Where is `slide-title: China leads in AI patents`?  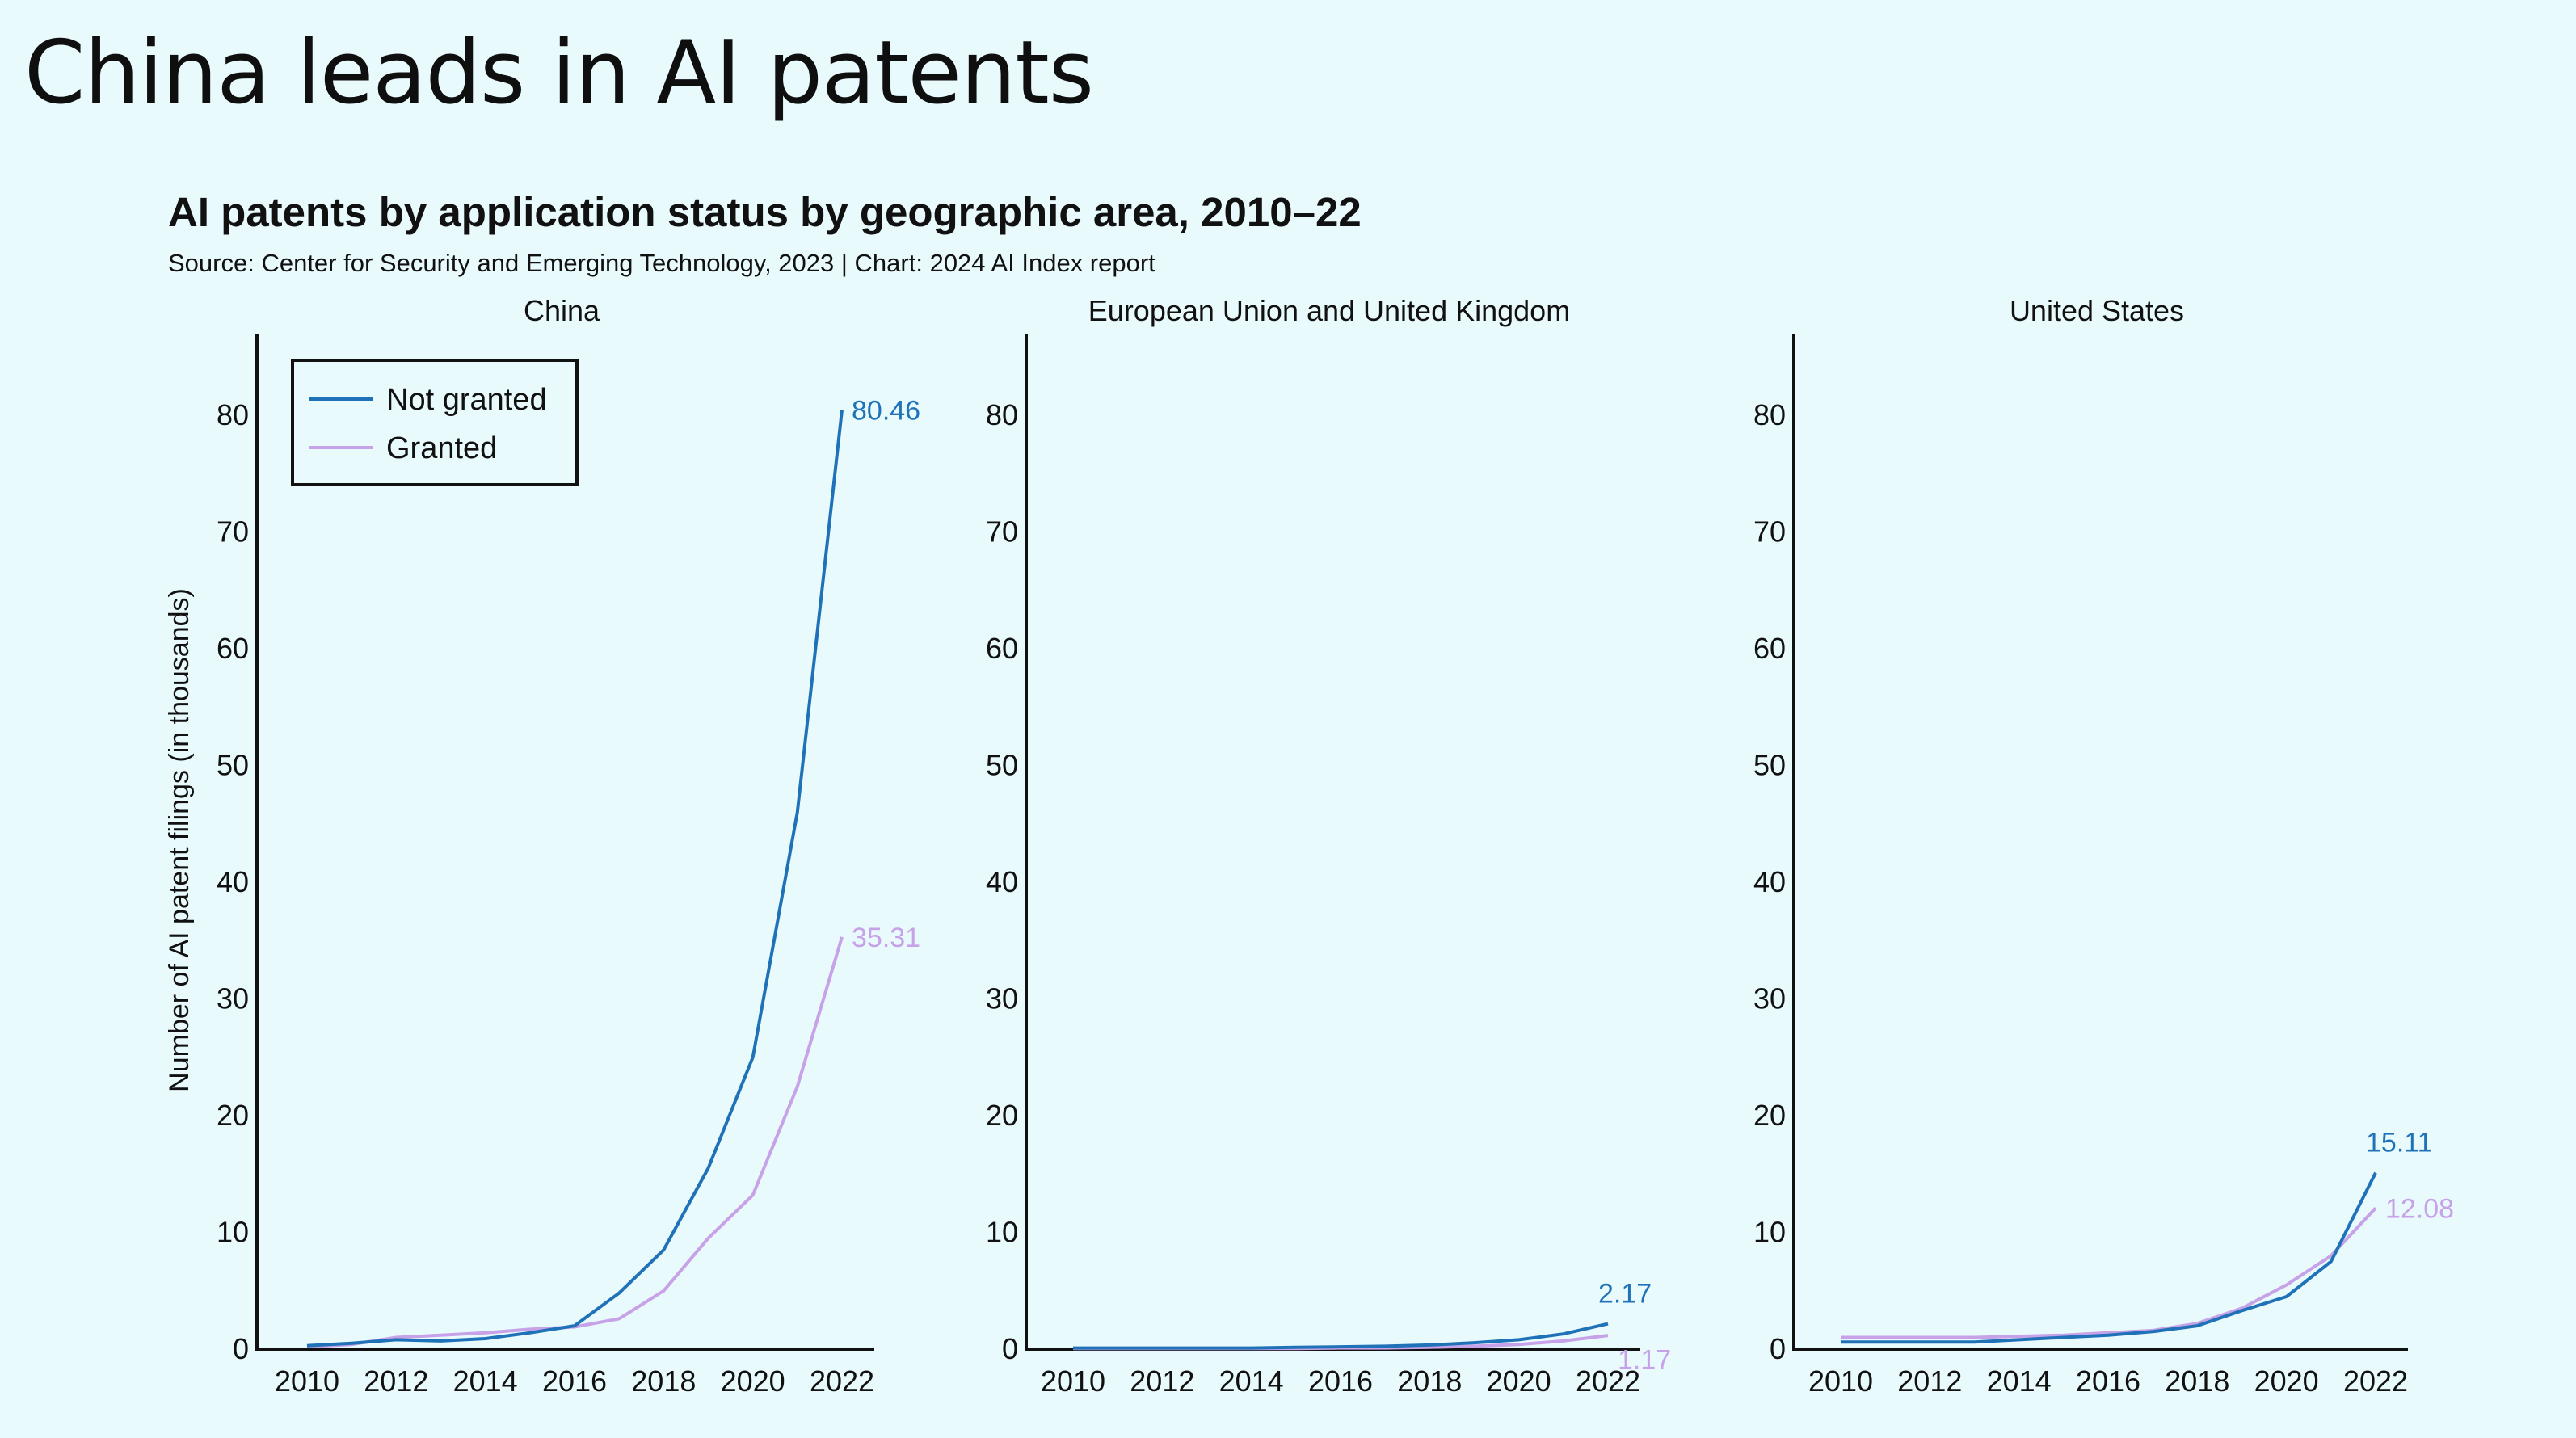
slide-title: China leads in AI patents is located at coordinates (559, 73).